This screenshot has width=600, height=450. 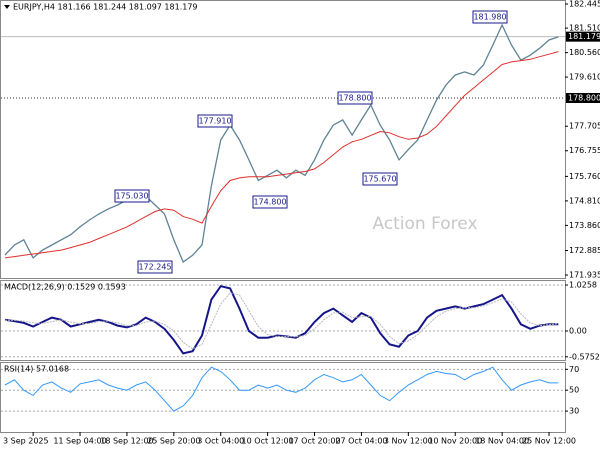 I want to click on y-tick-label: 171.935, so click(x=584, y=275).